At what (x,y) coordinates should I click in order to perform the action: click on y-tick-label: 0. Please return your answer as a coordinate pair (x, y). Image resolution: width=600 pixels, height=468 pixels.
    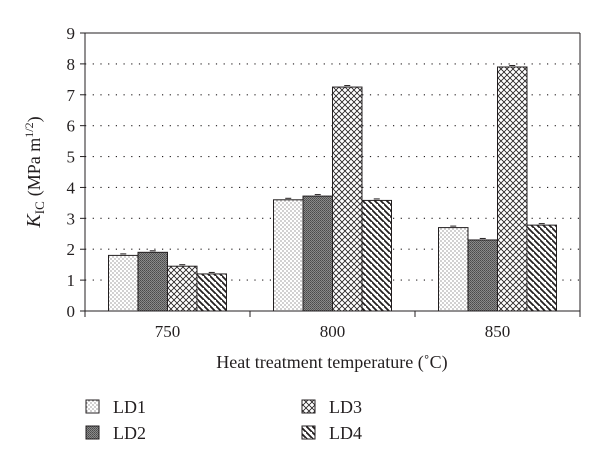
    Looking at the image, I should click on (71, 311).